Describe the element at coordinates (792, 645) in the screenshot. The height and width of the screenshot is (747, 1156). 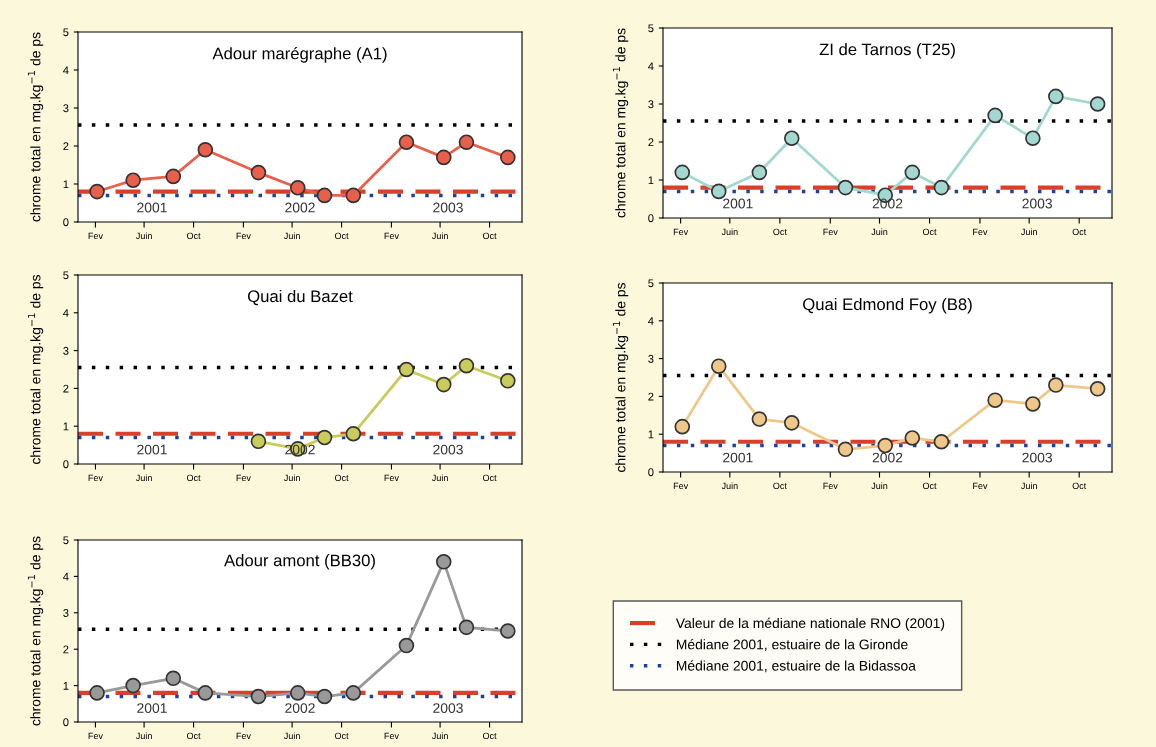
I see `legend-label: Médiane 2001, estuaire de la Gironde` at that location.